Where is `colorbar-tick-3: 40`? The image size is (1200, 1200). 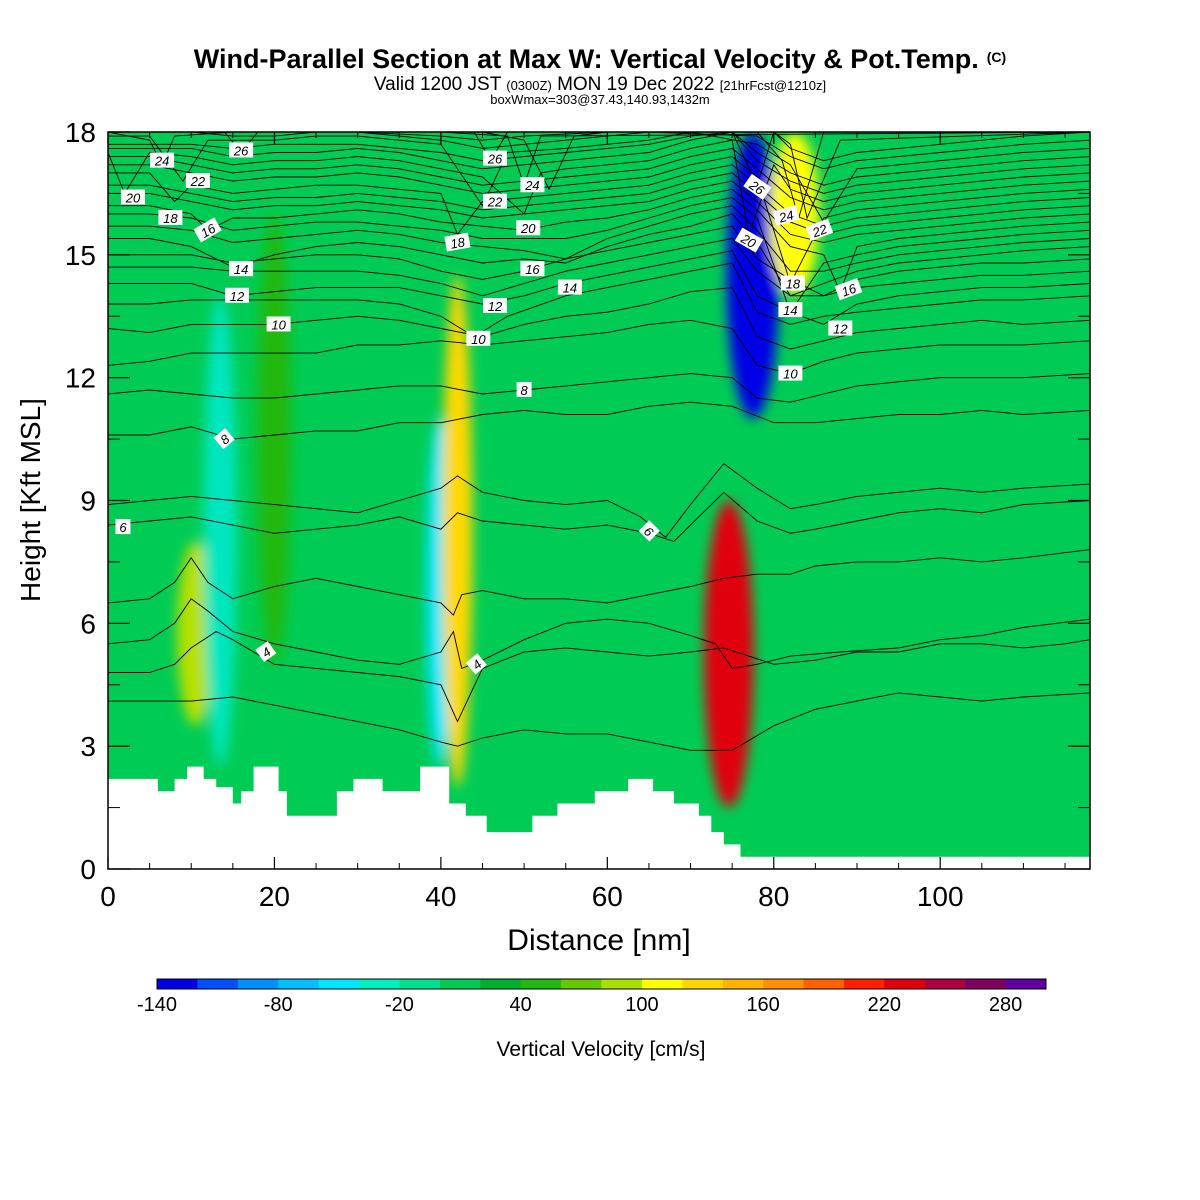
colorbar-tick-3: 40 is located at coordinates (521, 1005).